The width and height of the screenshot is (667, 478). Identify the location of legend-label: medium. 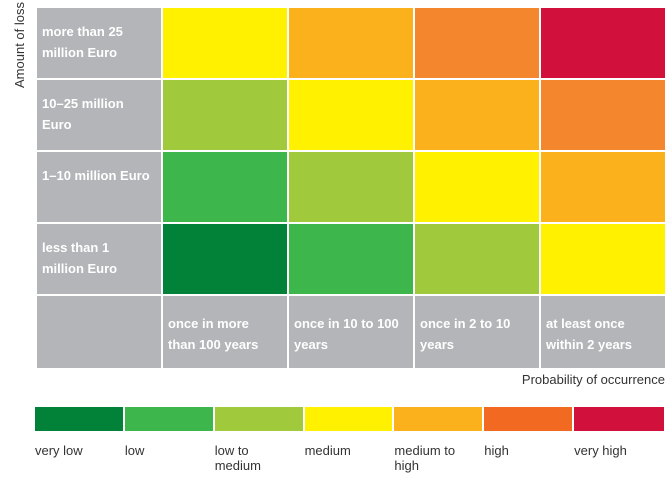
(327, 450).